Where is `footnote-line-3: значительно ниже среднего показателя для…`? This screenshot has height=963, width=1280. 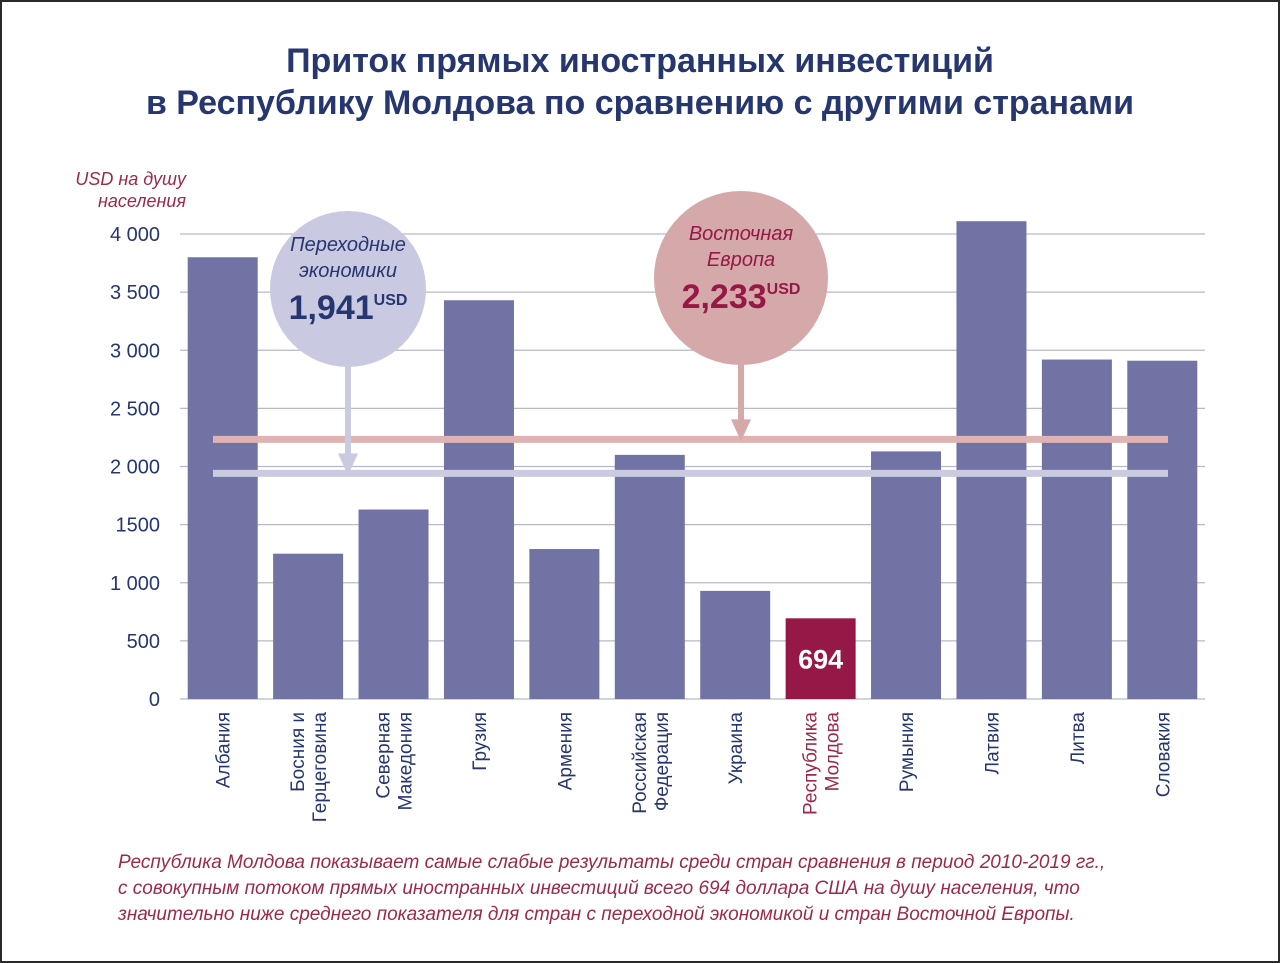 footnote-line-3: значительно ниже среднего показателя для… is located at coordinates (596, 914).